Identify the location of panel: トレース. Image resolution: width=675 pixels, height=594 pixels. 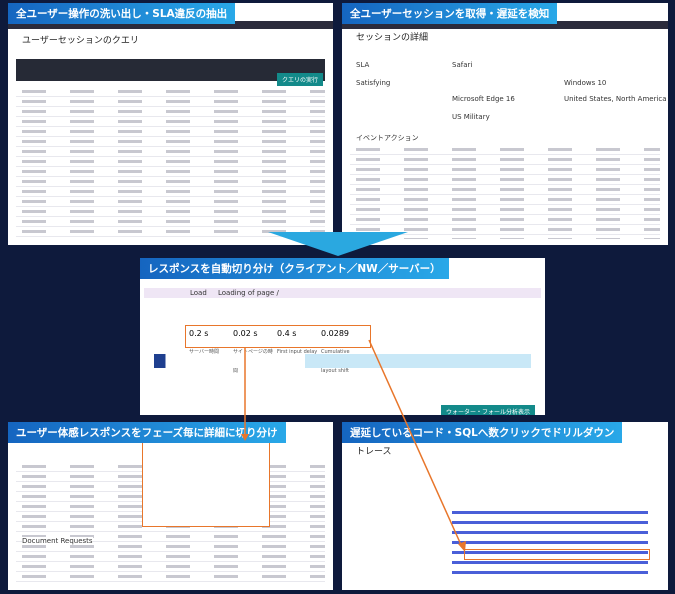
(505, 506).